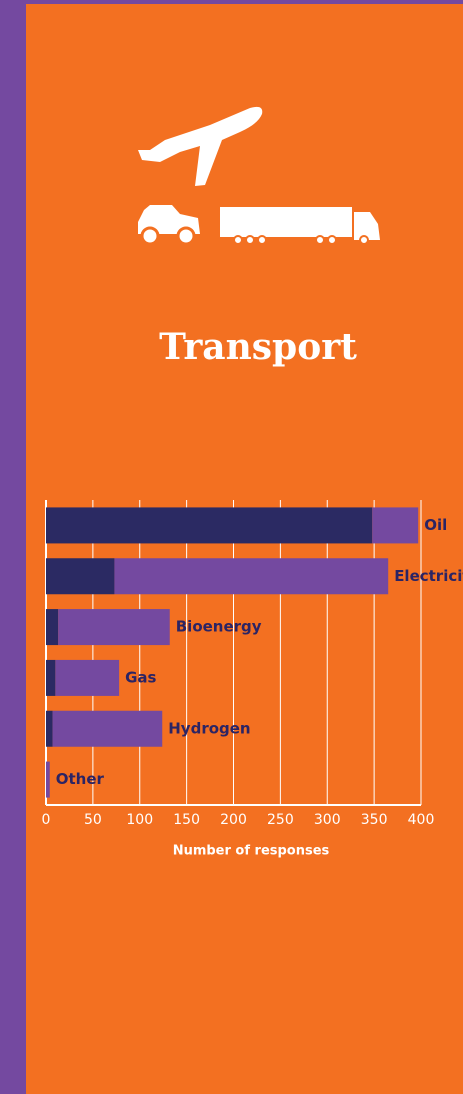 This screenshot has height=1094, width=463. I want to click on category-label: Bioenergy, so click(219, 627).